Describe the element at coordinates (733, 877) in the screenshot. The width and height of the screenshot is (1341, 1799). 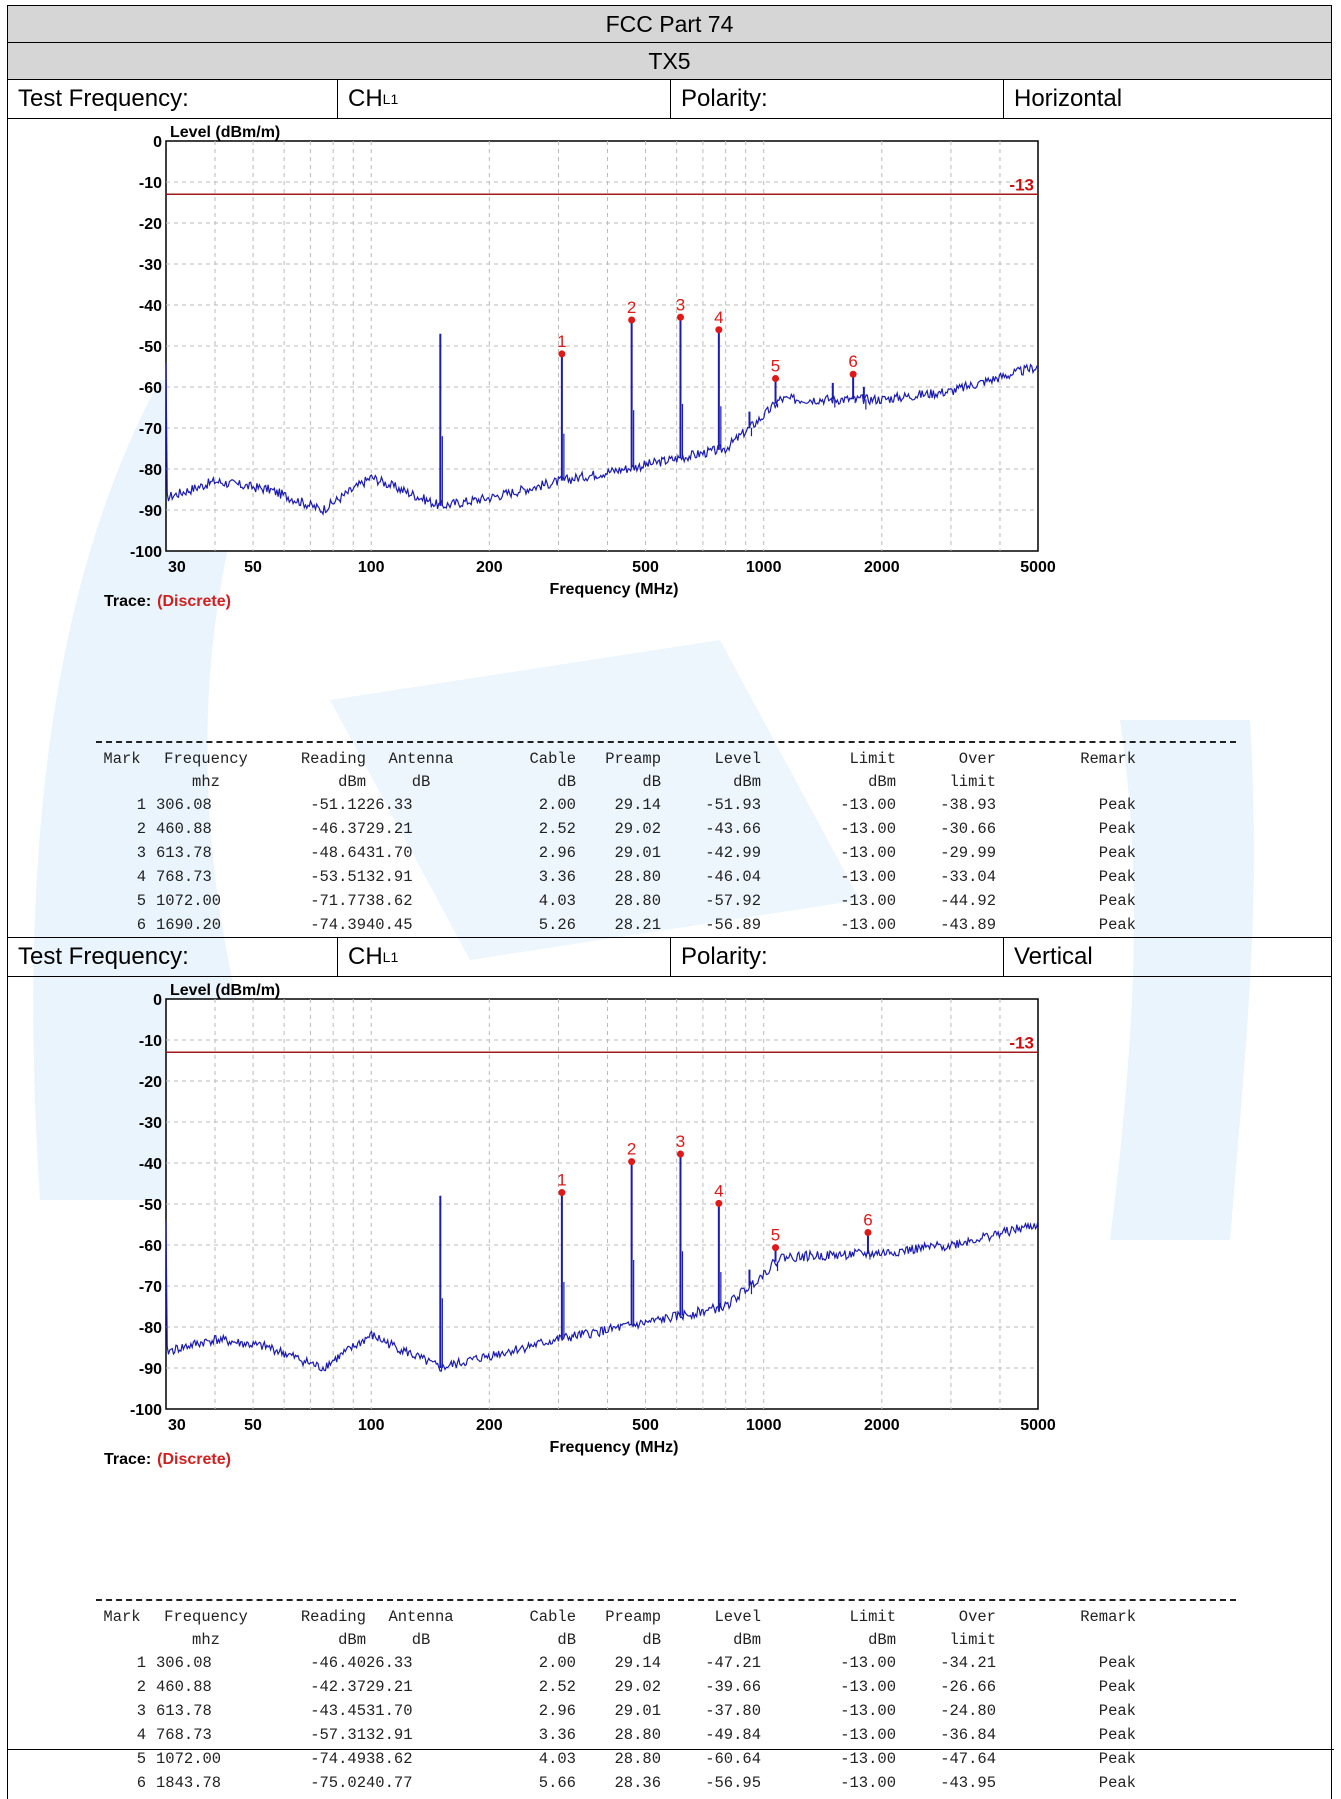
I see `table-cell: -46.04` at that location.